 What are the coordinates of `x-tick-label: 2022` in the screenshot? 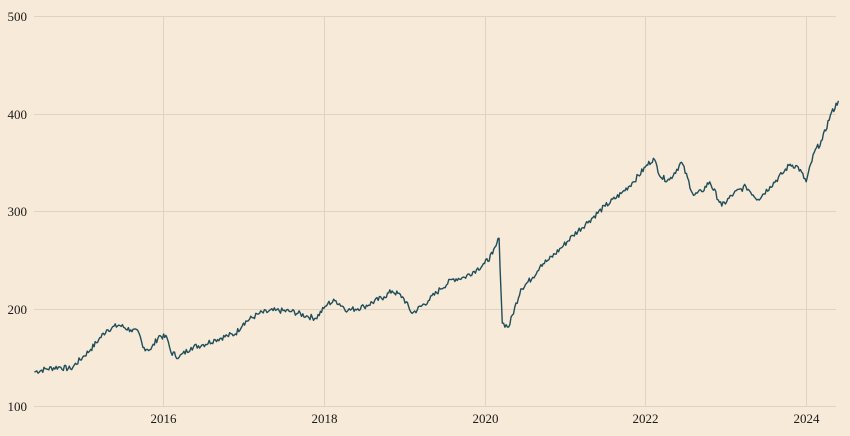 It's located at (646, 418).